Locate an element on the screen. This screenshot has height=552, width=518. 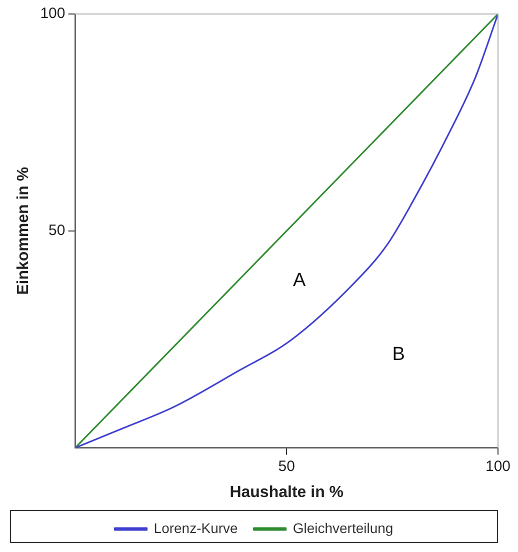
y-axis-title: Einkommen in % is located at coordinates (23, 230).